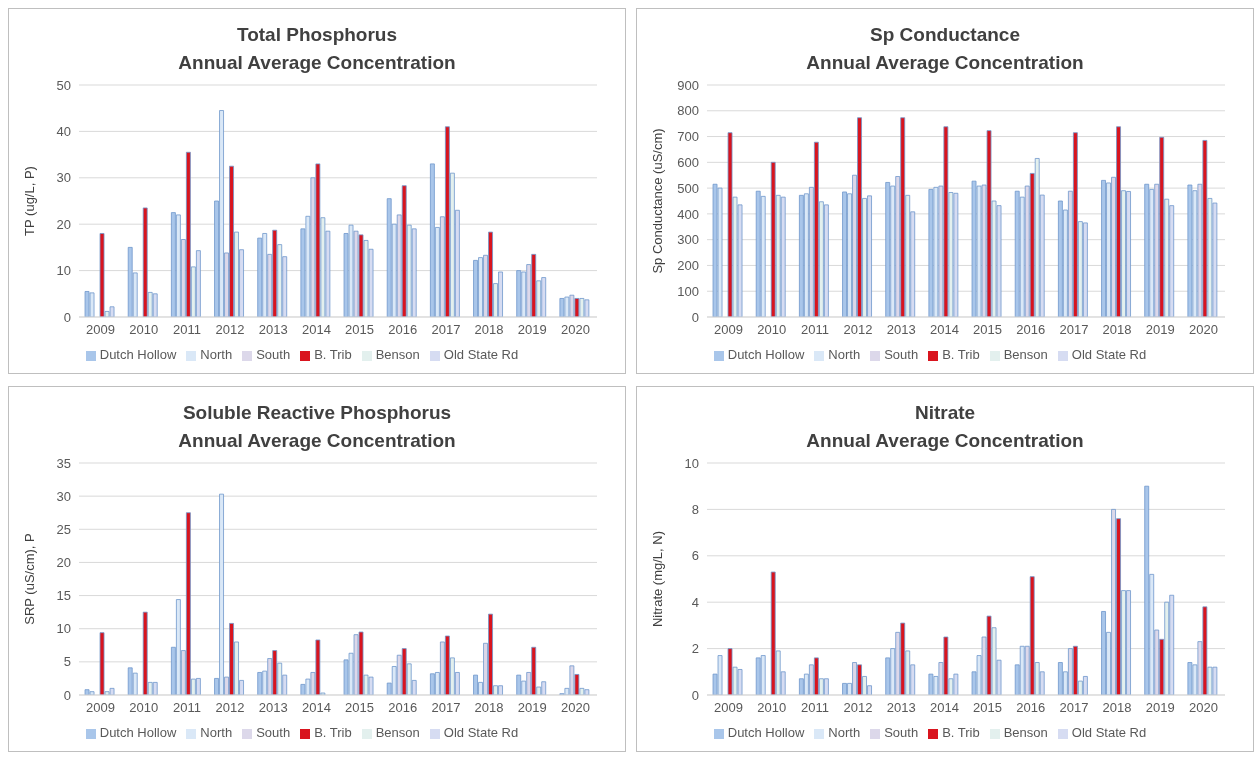 The height and width of the screenshot is (770, 1255). Describe the element at coordinates (63, 463) in the screenshot. I see `y-tick-label: 35` at that location.